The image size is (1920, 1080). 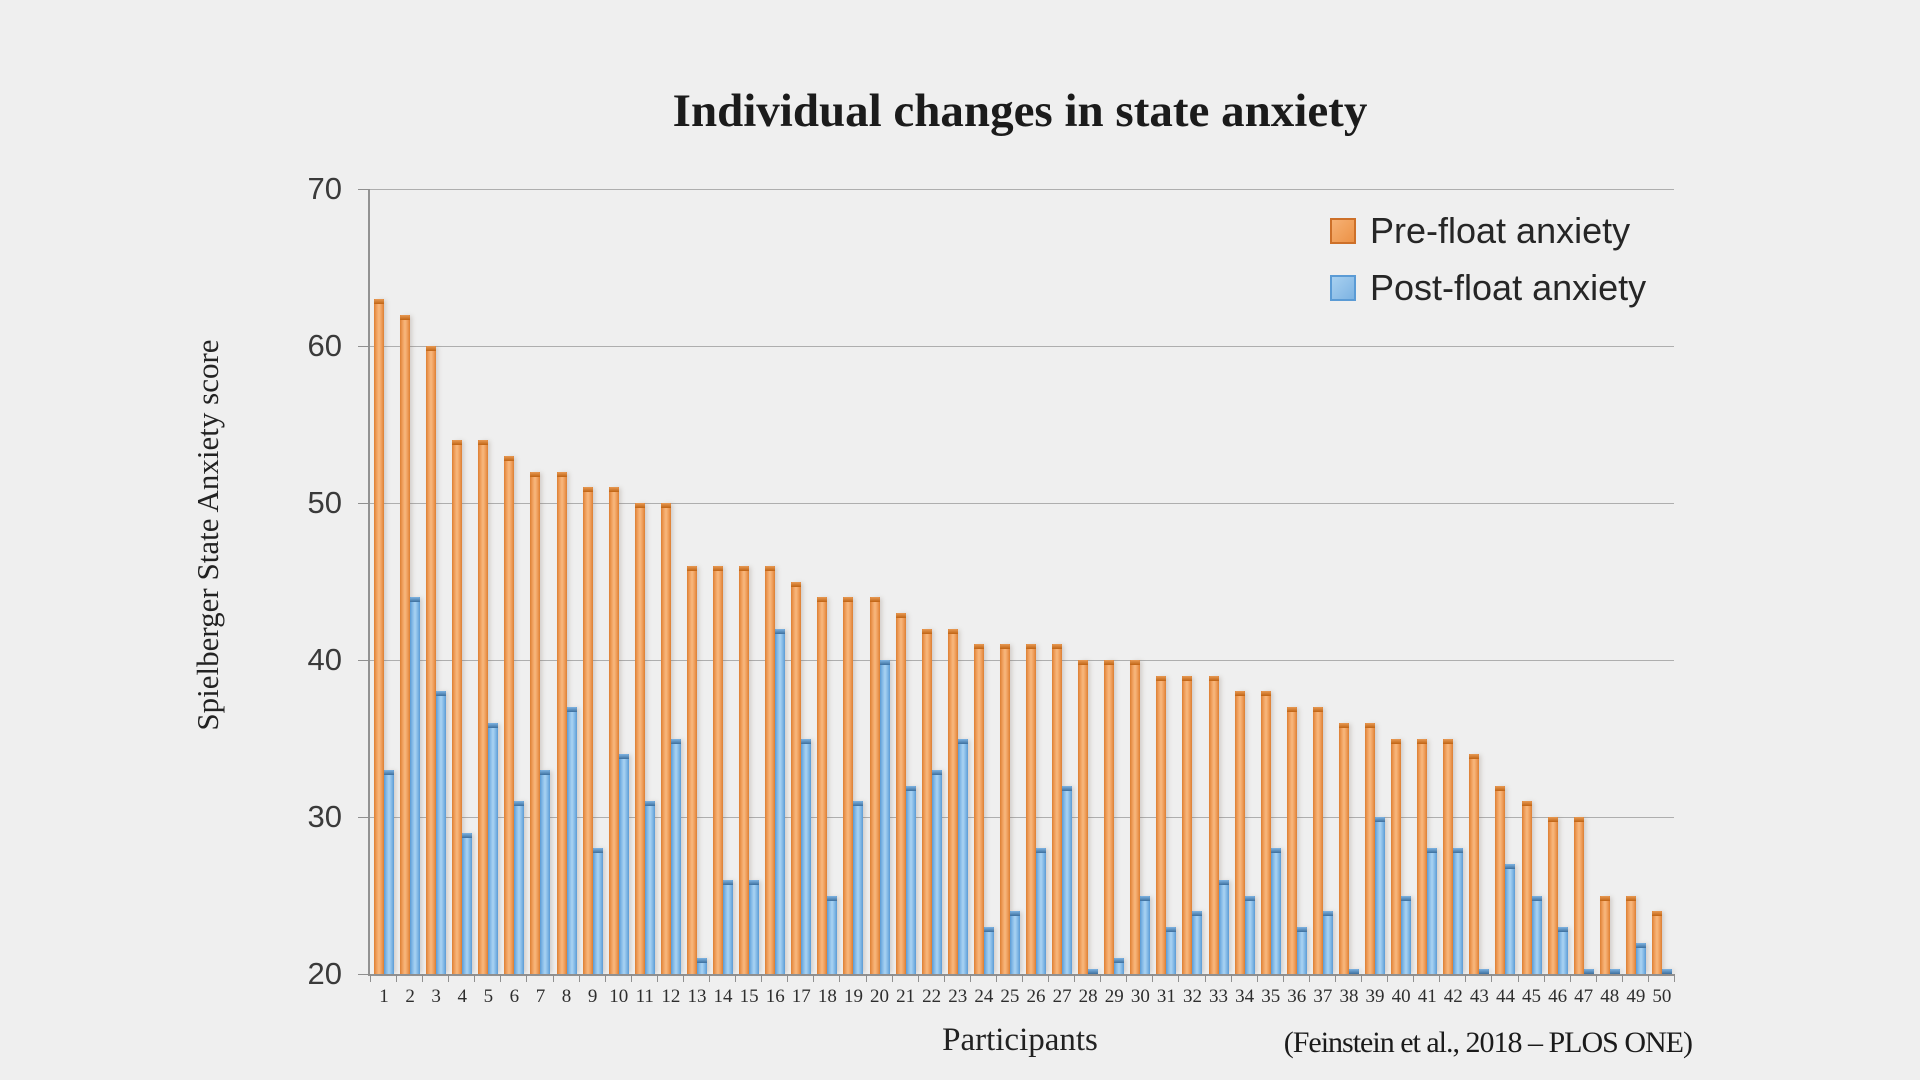 What do you see at coordinates (775, 996) in the screenshot?
I see `x-category-label-16: 16` at bounding box center [775, 996].